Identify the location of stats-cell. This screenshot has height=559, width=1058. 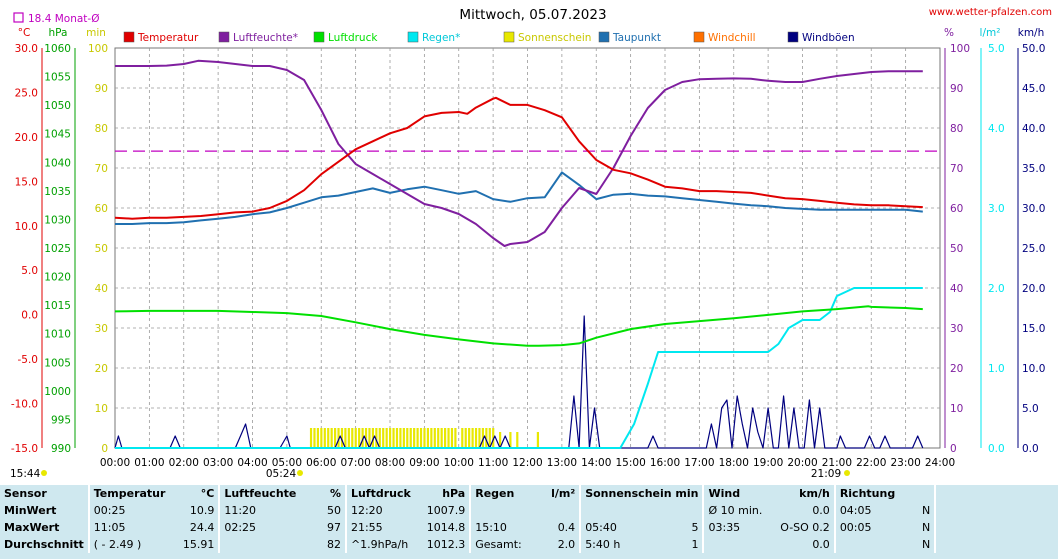
(864, 544).